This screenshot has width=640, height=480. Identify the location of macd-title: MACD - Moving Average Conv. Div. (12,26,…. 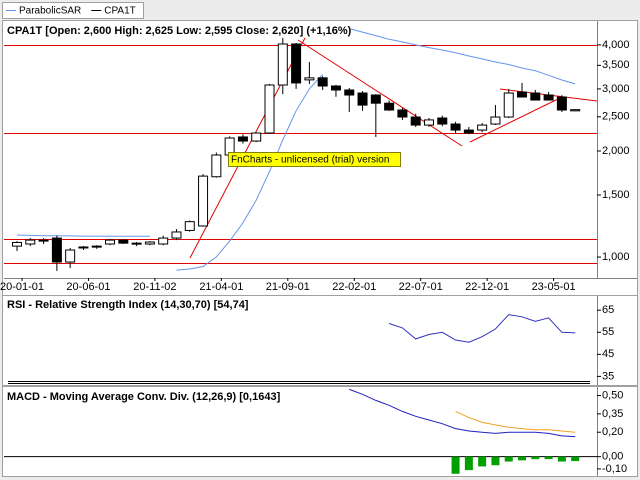
(144, 397).